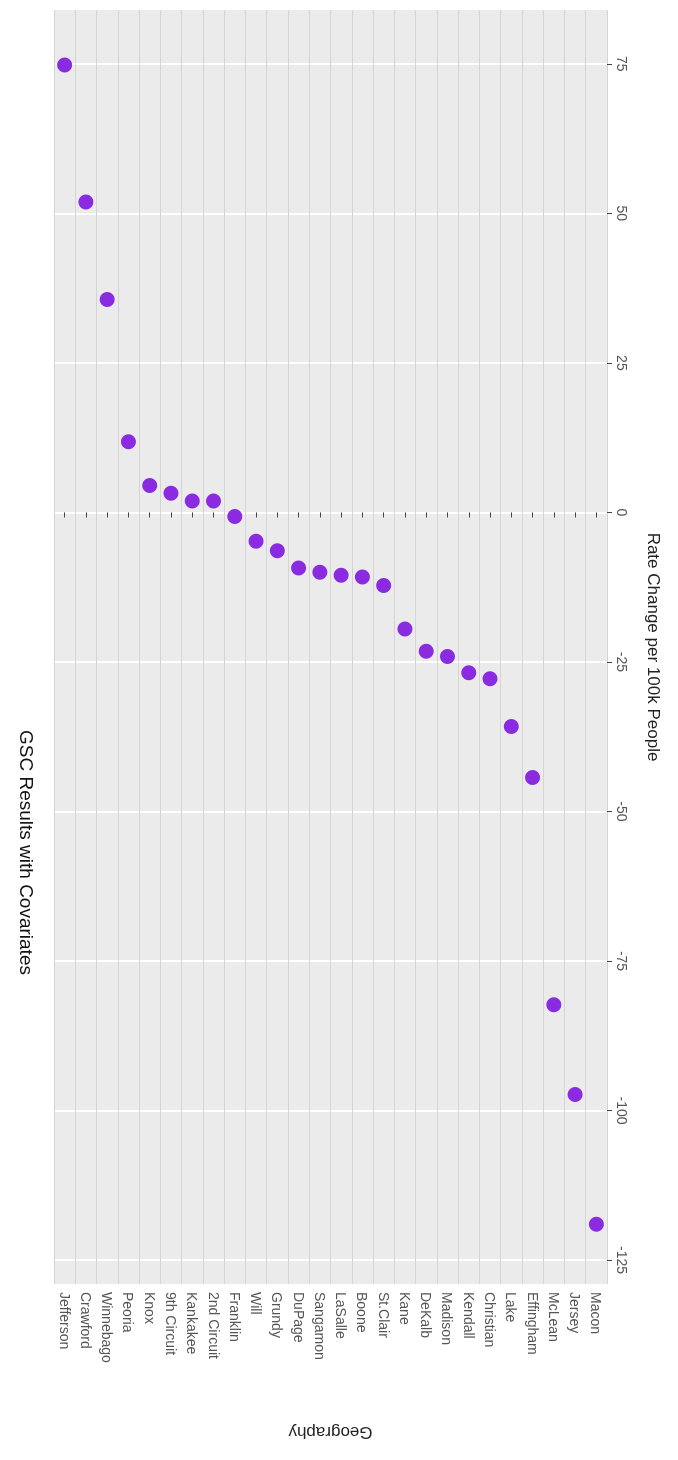 This screenshot has width=678, height=1460. What do you see at coordinates (622, 662) in the screenshot?
I see `y-tick-label: -25` at bounding box center [622, 662].